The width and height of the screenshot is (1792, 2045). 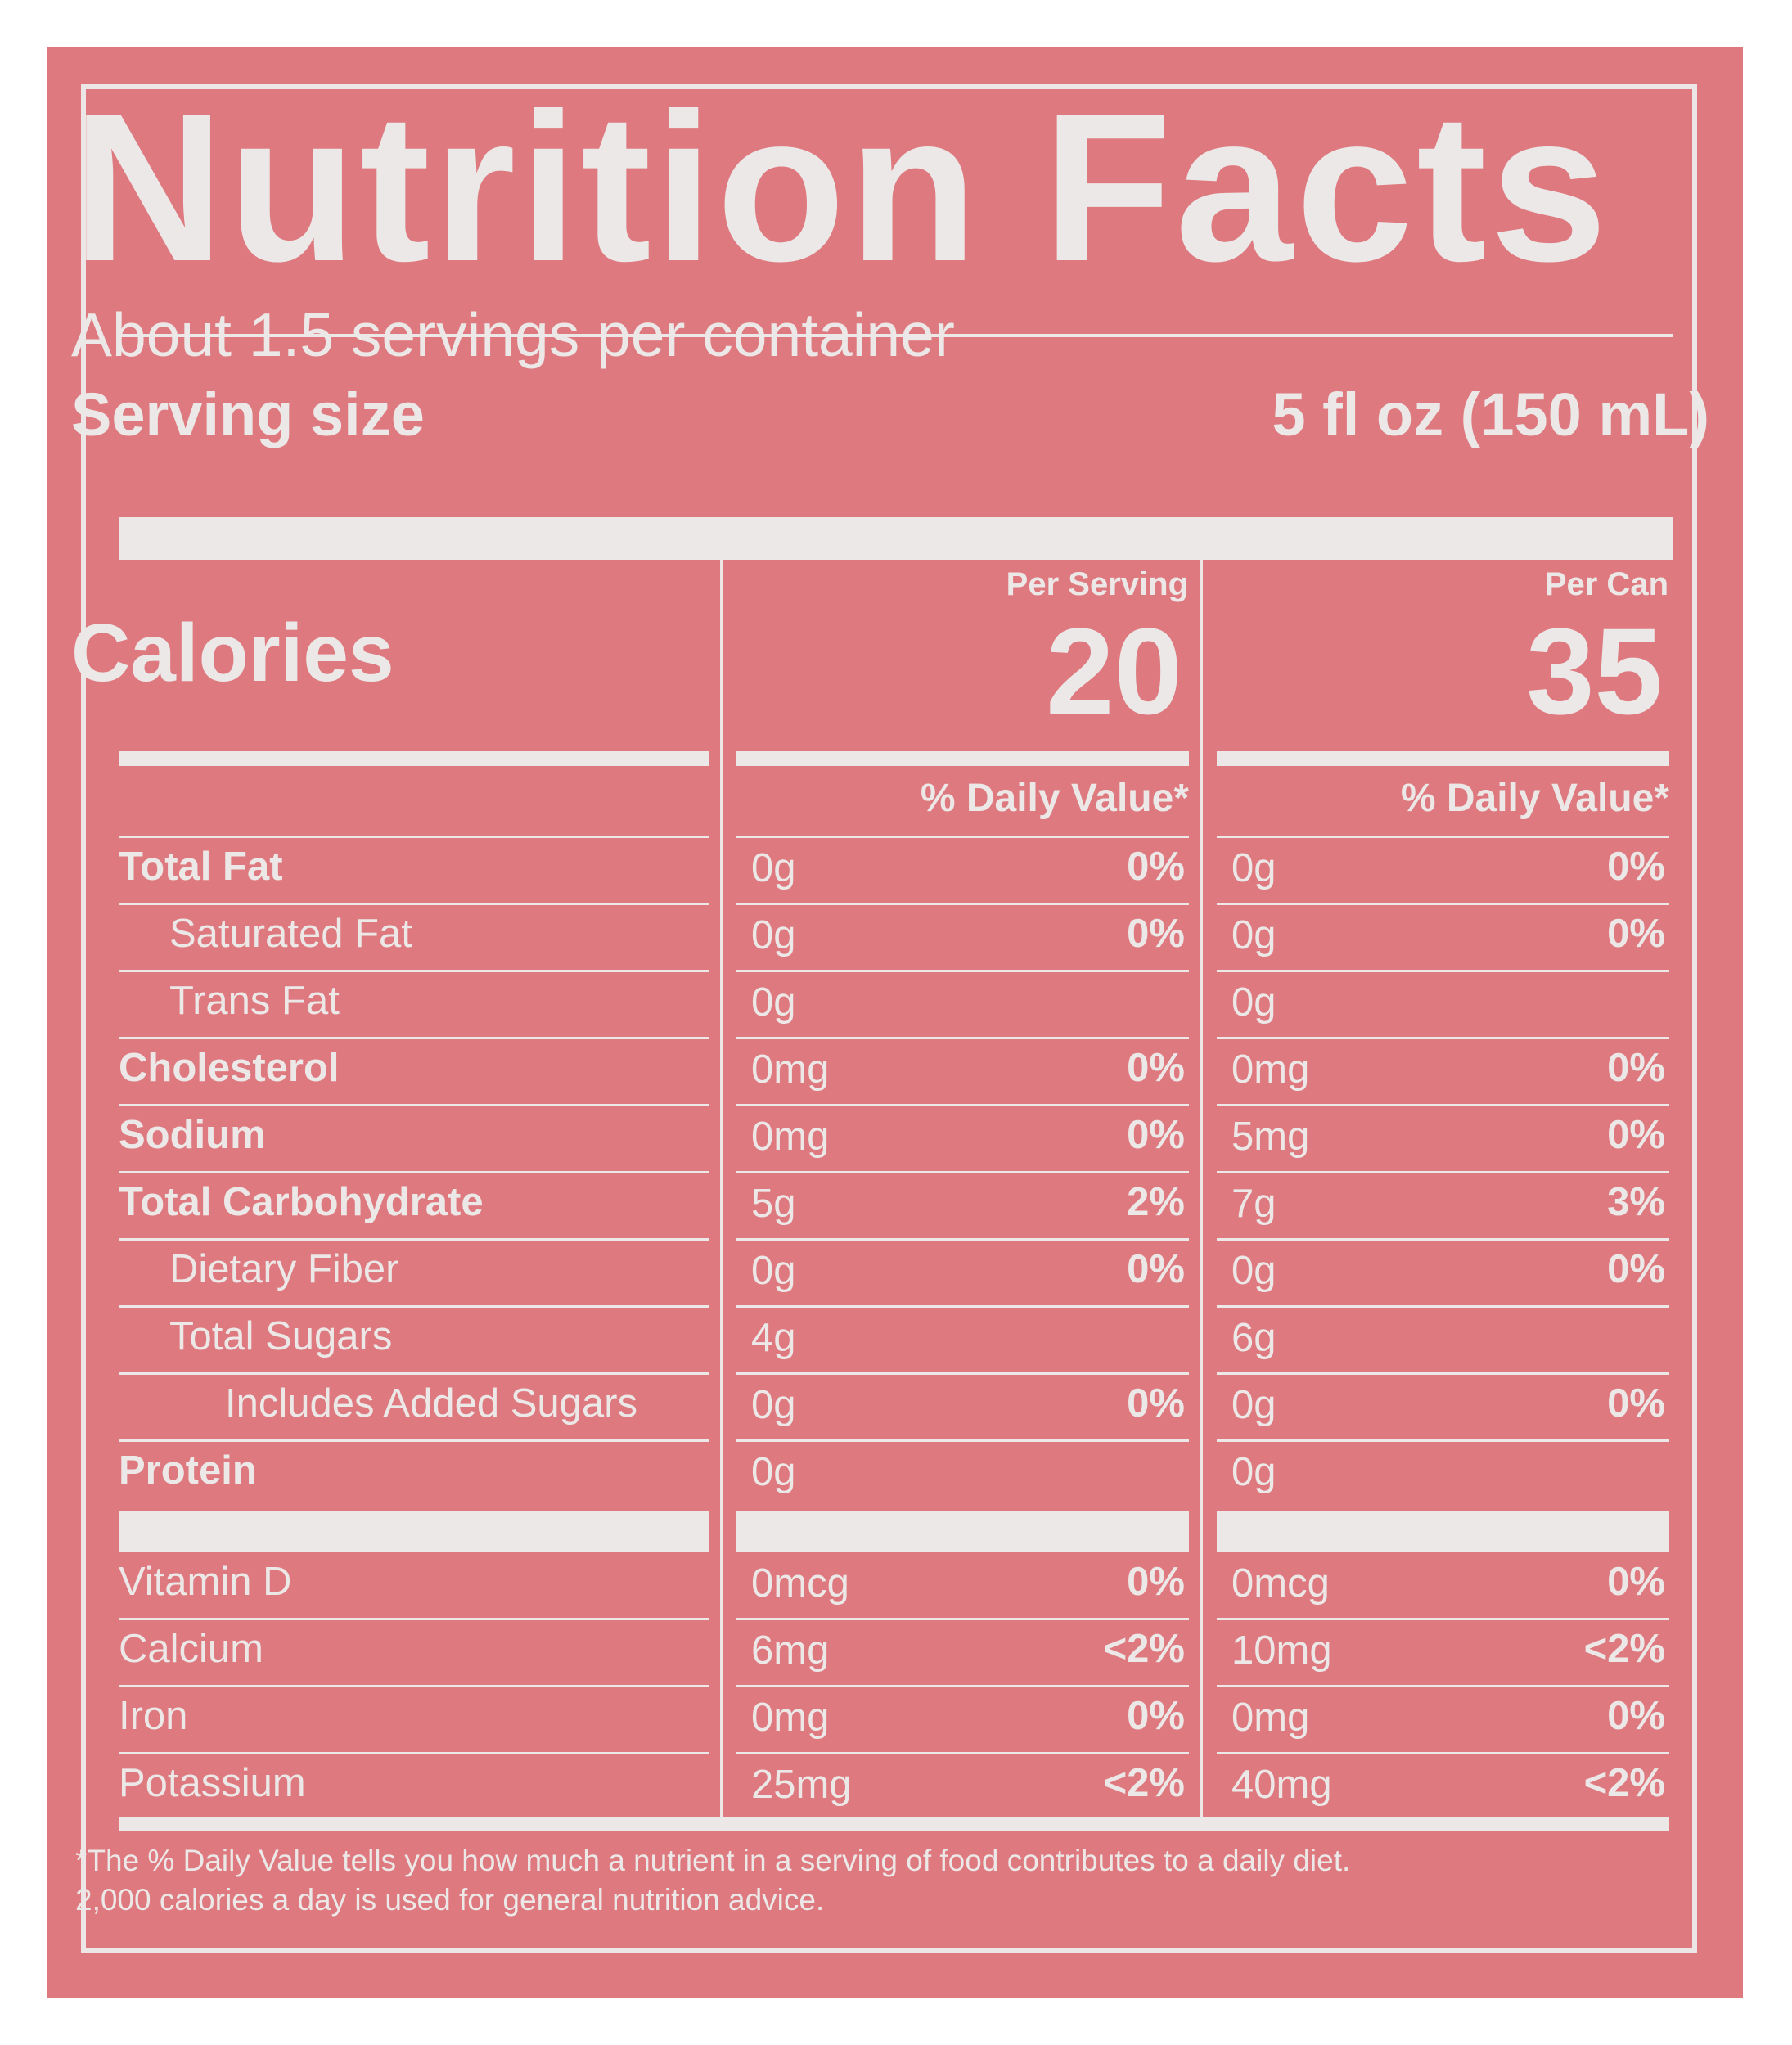 What do you see at coordinates (284, 1269) in the screenshot?
I see `nutrient-name: Dietary Fiber` at bounding box center [284, 1269].